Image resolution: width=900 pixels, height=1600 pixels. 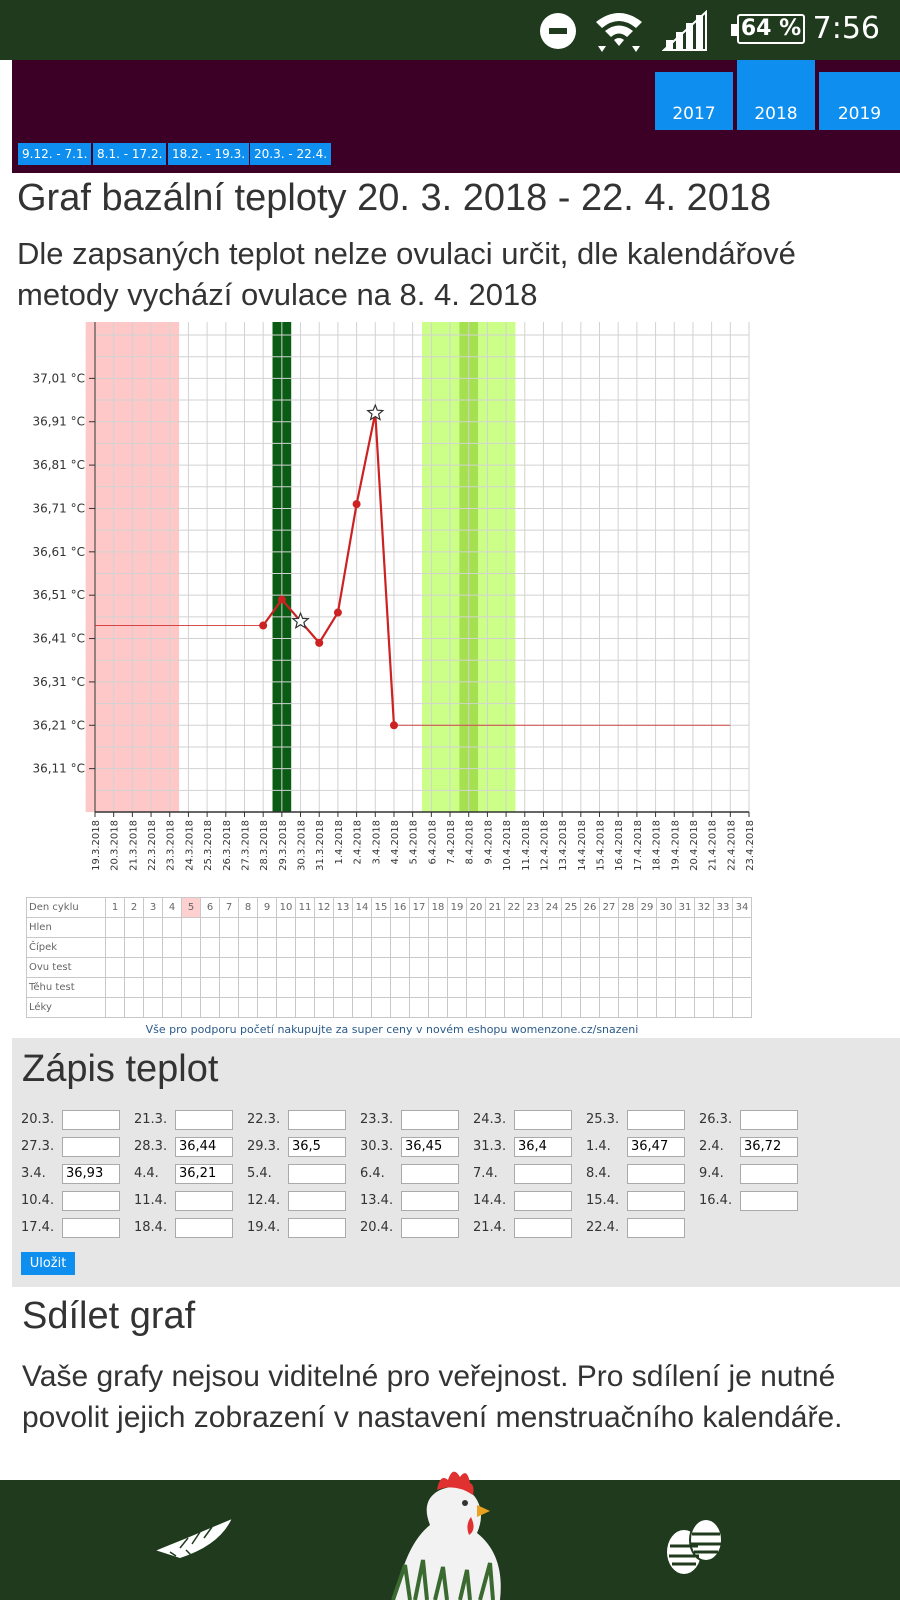 What do you see at coordinates (552, 907) in the screenshot?
I see `cycle-day-cell: 24` at bounding box center [552, 907].